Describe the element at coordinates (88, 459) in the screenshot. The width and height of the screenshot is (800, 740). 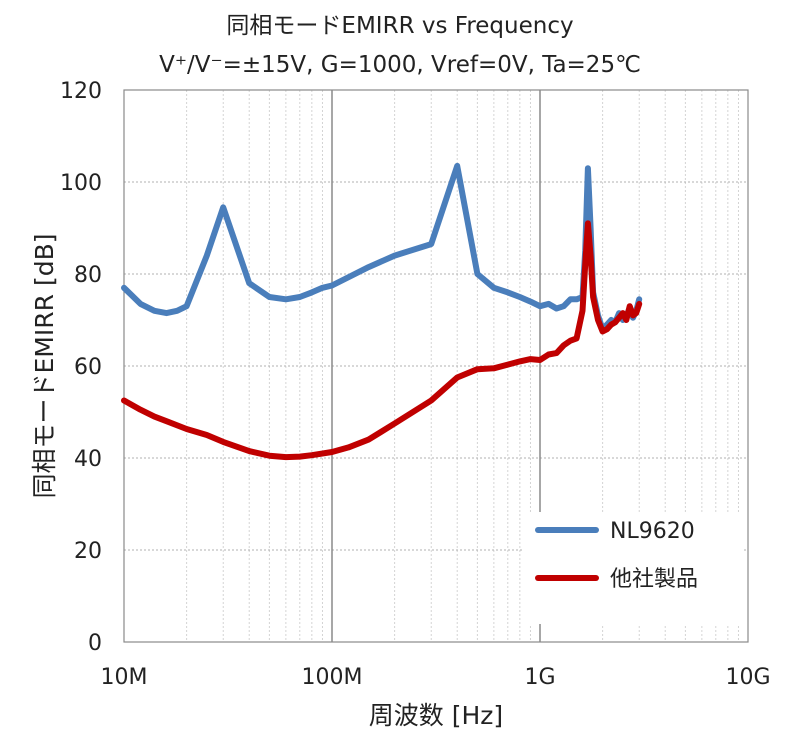
I see `y-tick-label: 40` at that location.